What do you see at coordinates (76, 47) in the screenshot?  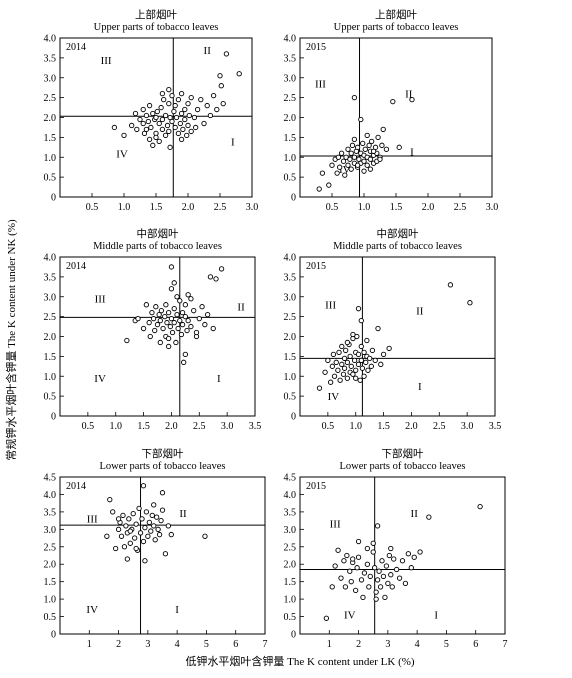 I see `year-label: 2014` at bounding box center [76, 47].